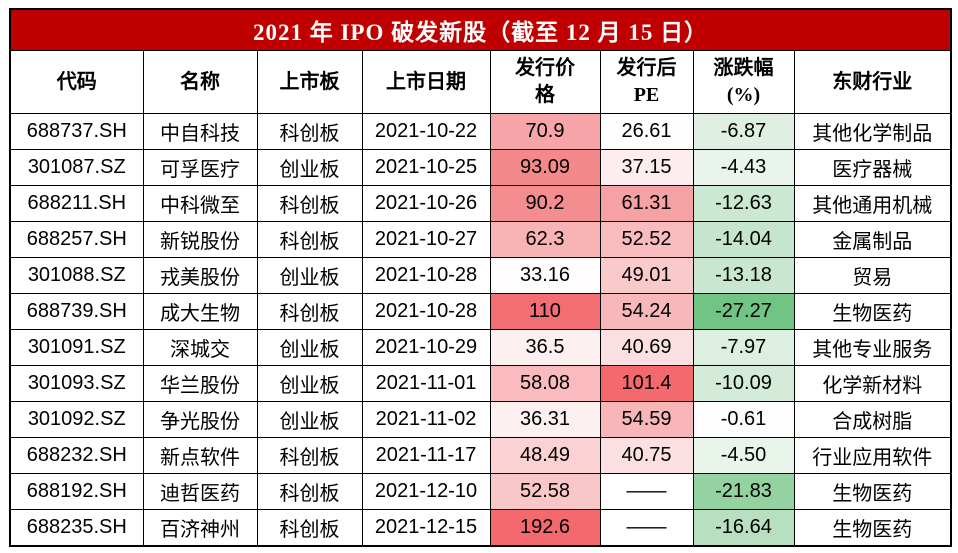  I want to click on cell-change: -0.61, so click(743, 419).